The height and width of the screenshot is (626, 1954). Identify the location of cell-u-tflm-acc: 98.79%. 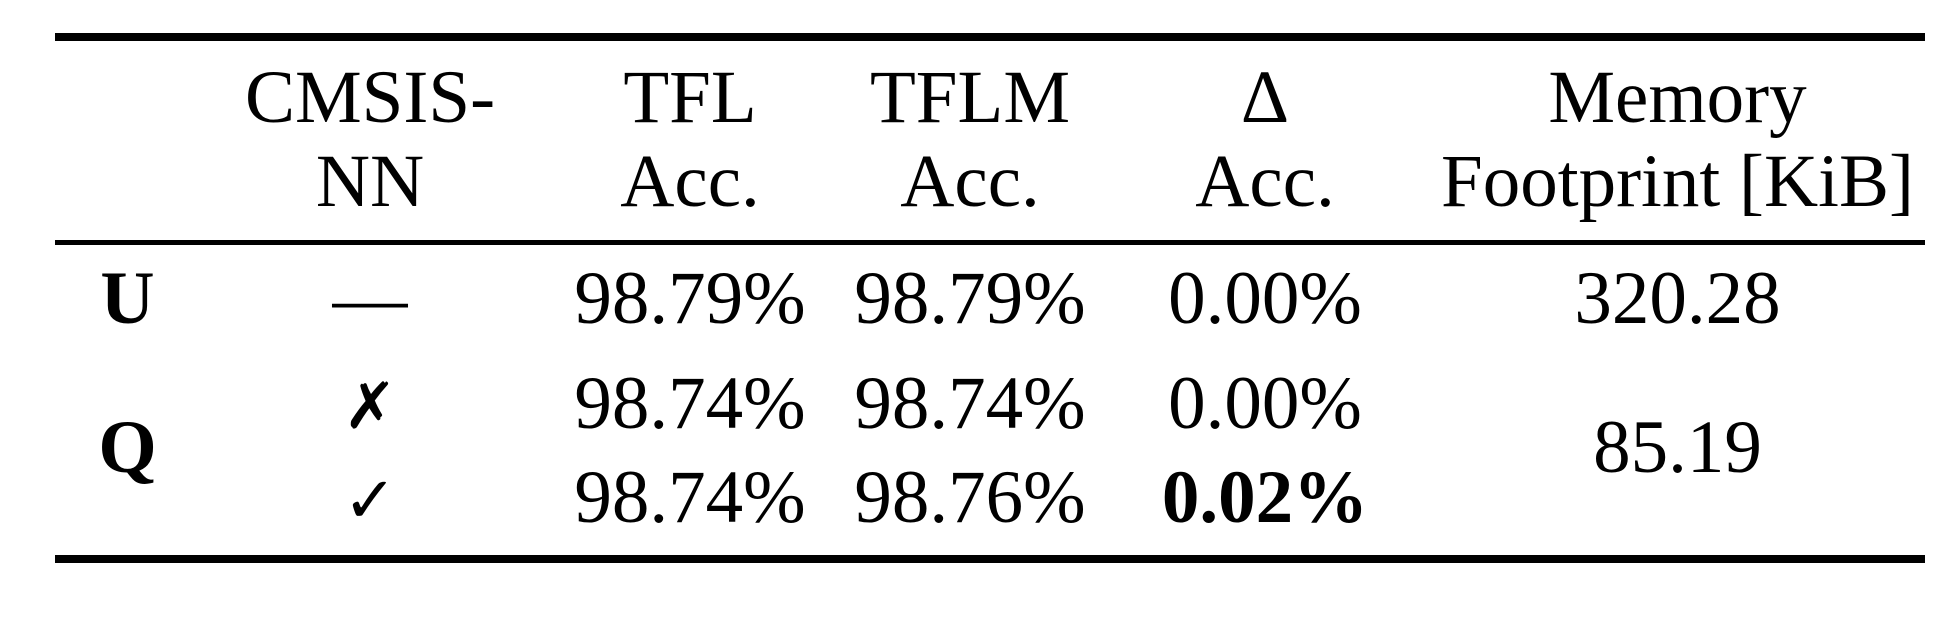
(970, 299).